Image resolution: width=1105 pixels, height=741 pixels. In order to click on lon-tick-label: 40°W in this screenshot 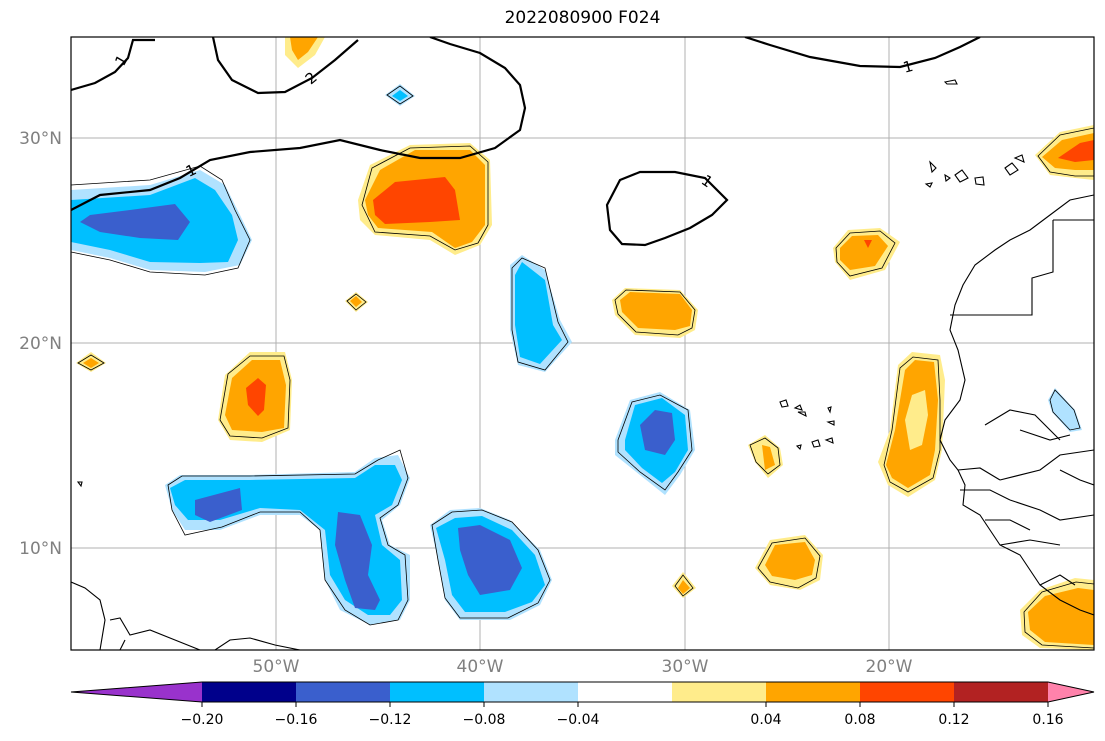, I will do `click(480, 667)`.